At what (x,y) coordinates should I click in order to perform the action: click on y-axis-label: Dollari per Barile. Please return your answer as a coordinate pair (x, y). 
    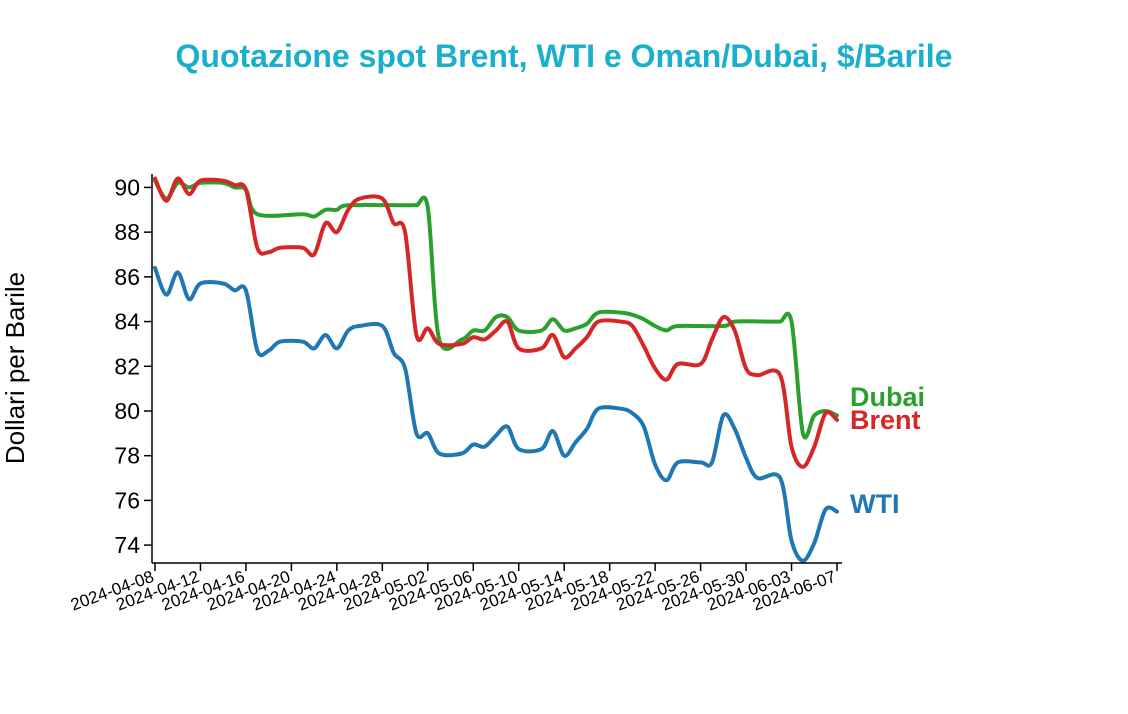
    Looking at the image, I should click on (15, 368).